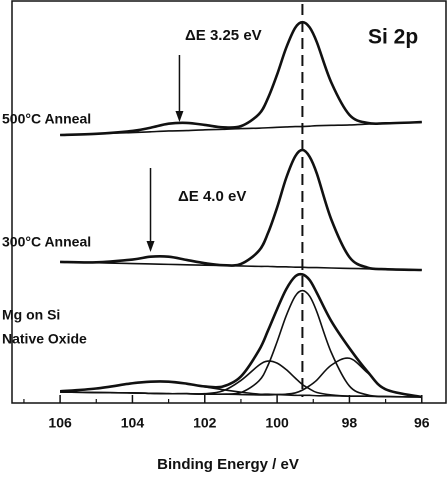 The image size is (448, 477). What do you see at coordinates (228, 464) in the screenshot?
I see `x-axis-label: Binding Energy / eV` at bounding box center [228, 464].